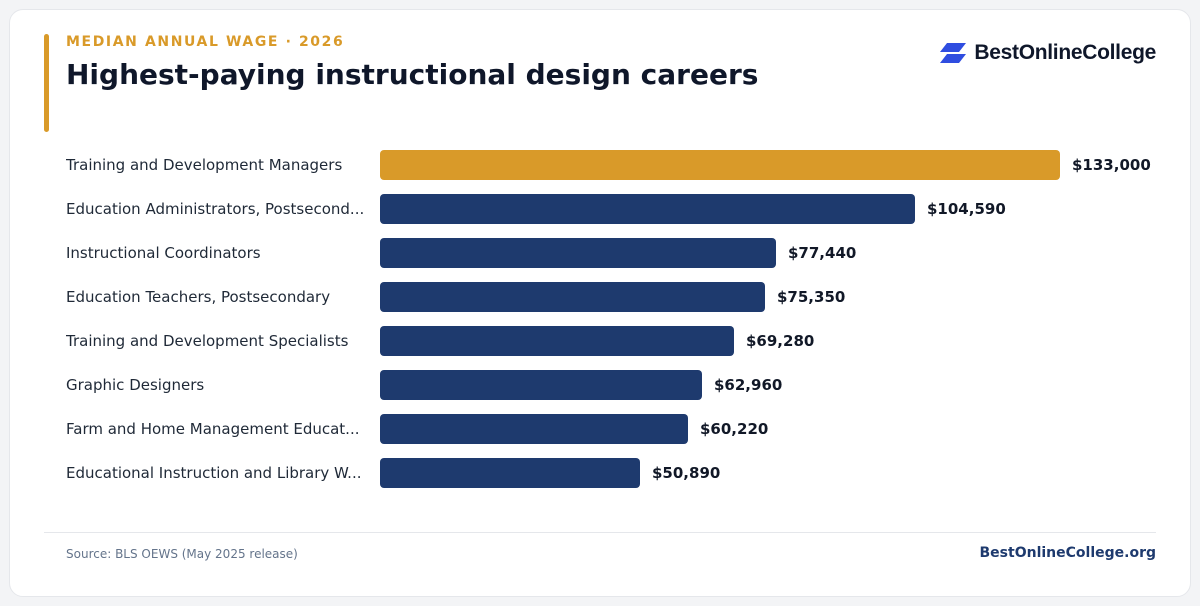 The image size is (1200, 606). I want to click on value-label: $77,440, so click(822, 253).